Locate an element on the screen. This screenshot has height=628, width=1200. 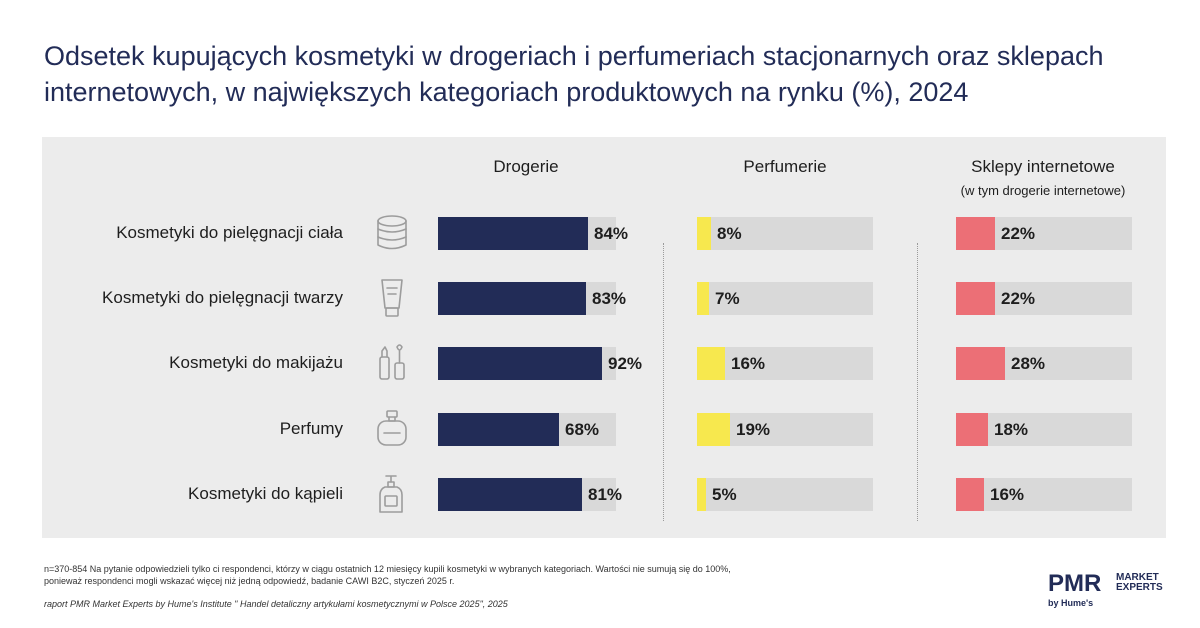
bar-track-0-2: 92% is located at coordinates (540, 363).